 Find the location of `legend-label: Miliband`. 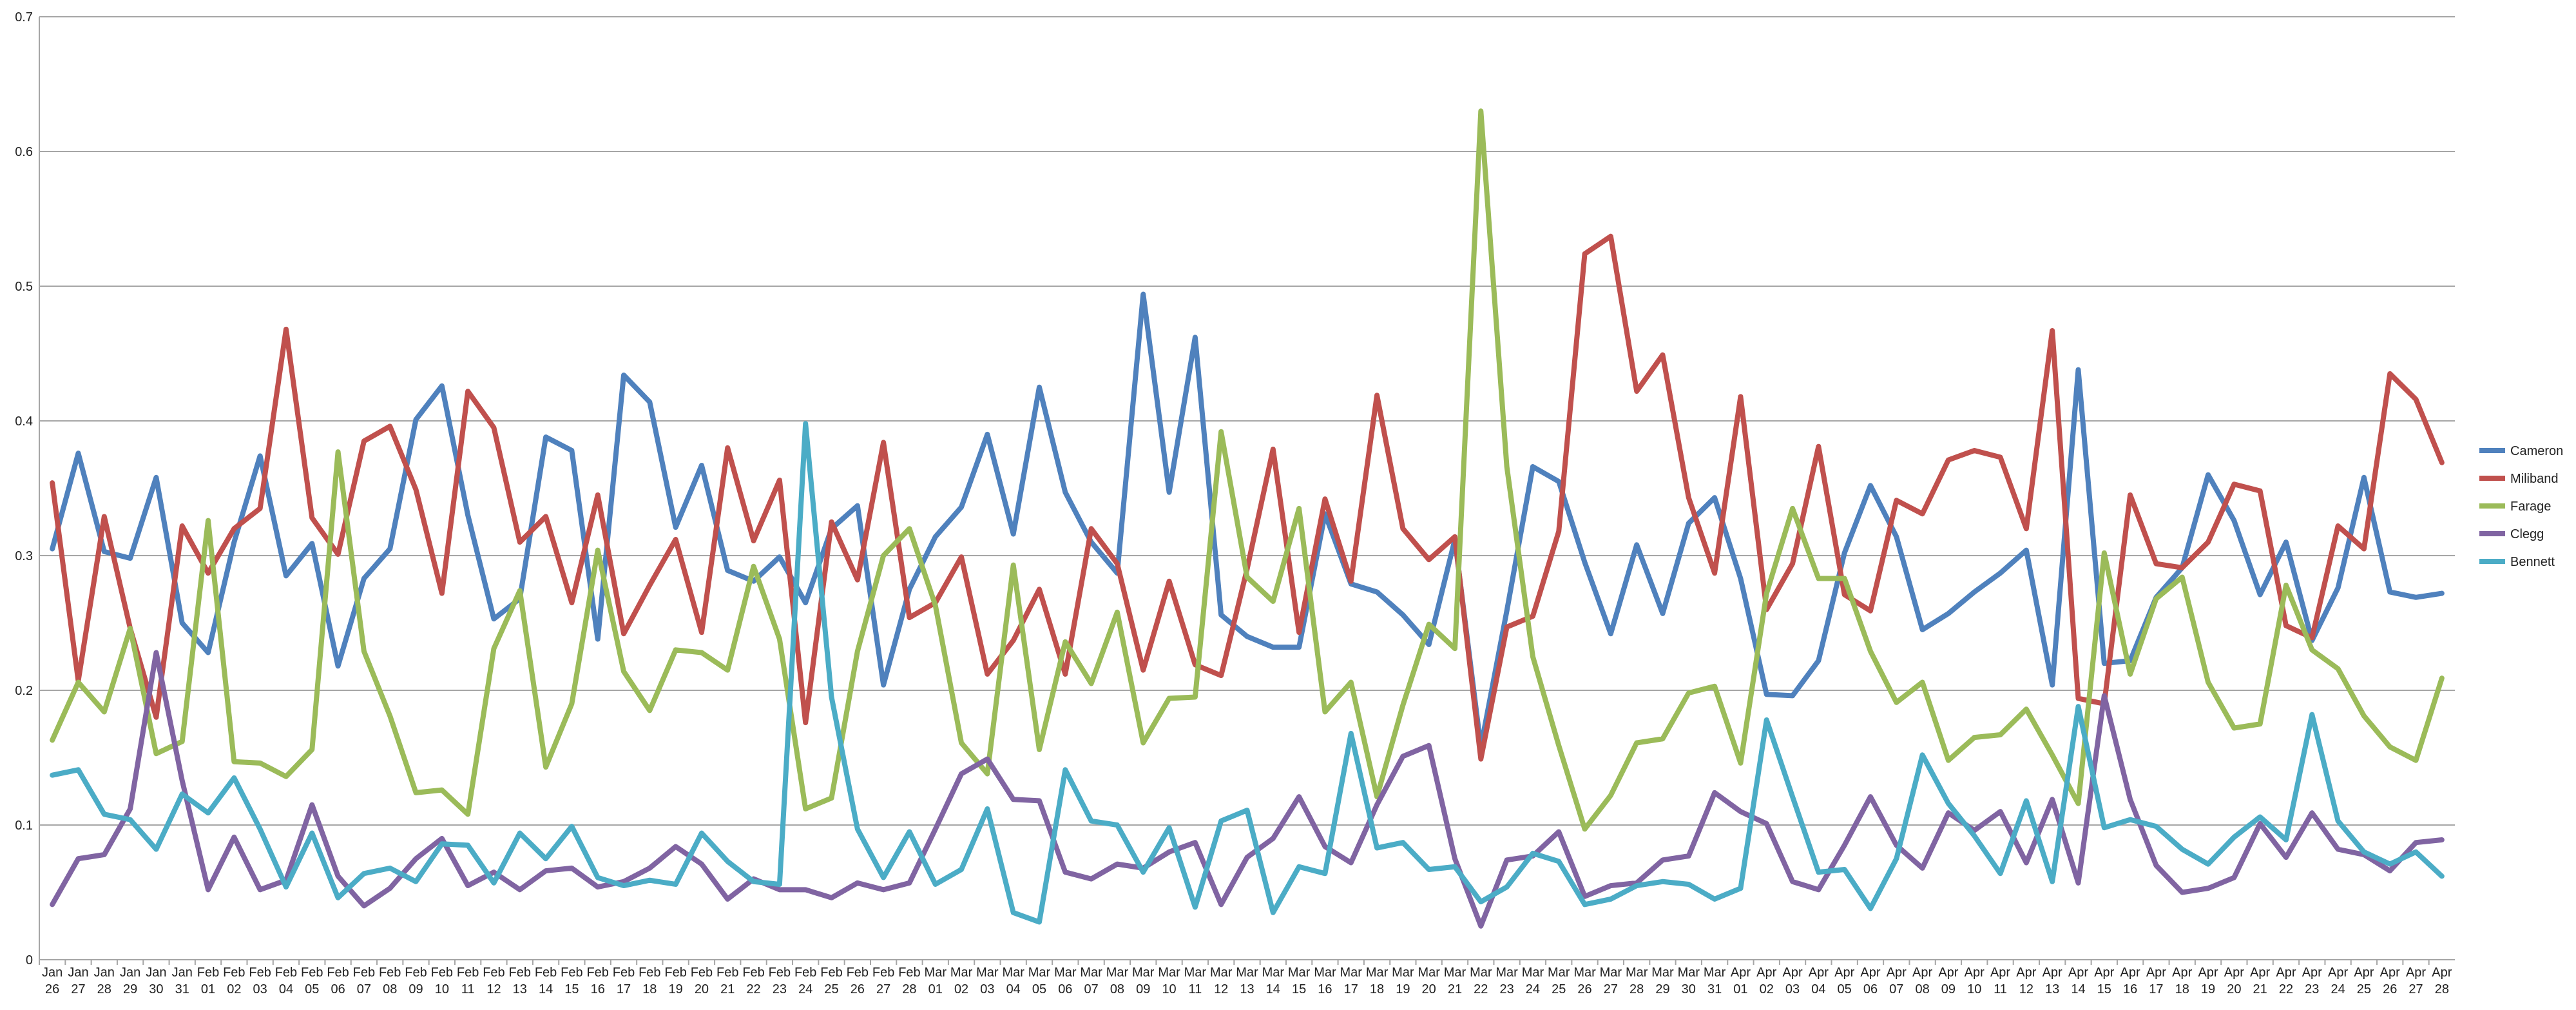

legend-label: Miliband is located at coordinates (2534, 479).